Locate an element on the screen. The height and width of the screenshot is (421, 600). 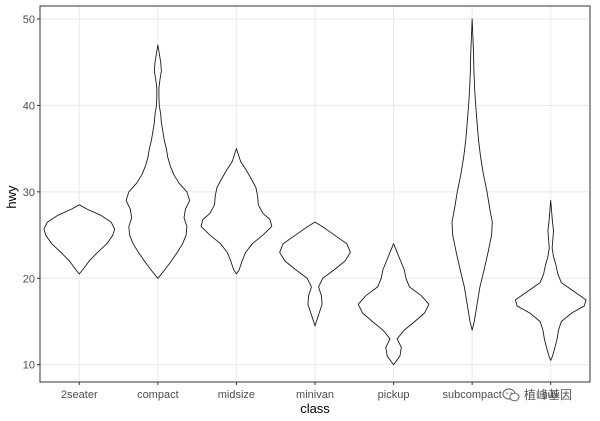
watermark: 植峰基因 is located at coordinates (537, 394).